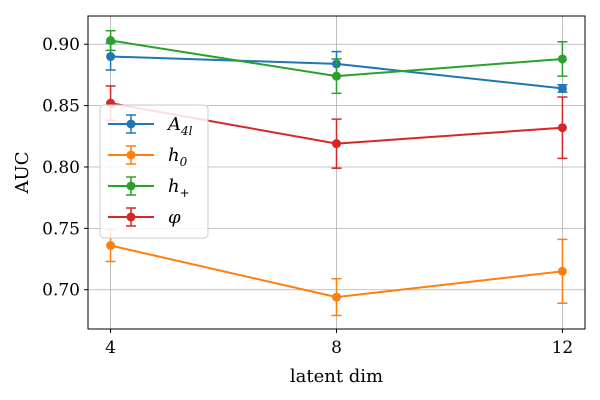  What do you see at coordinates (186, 131) in the screenshot?
I see `legend-label-subscript: 4l` at bounding box center [186, 131].